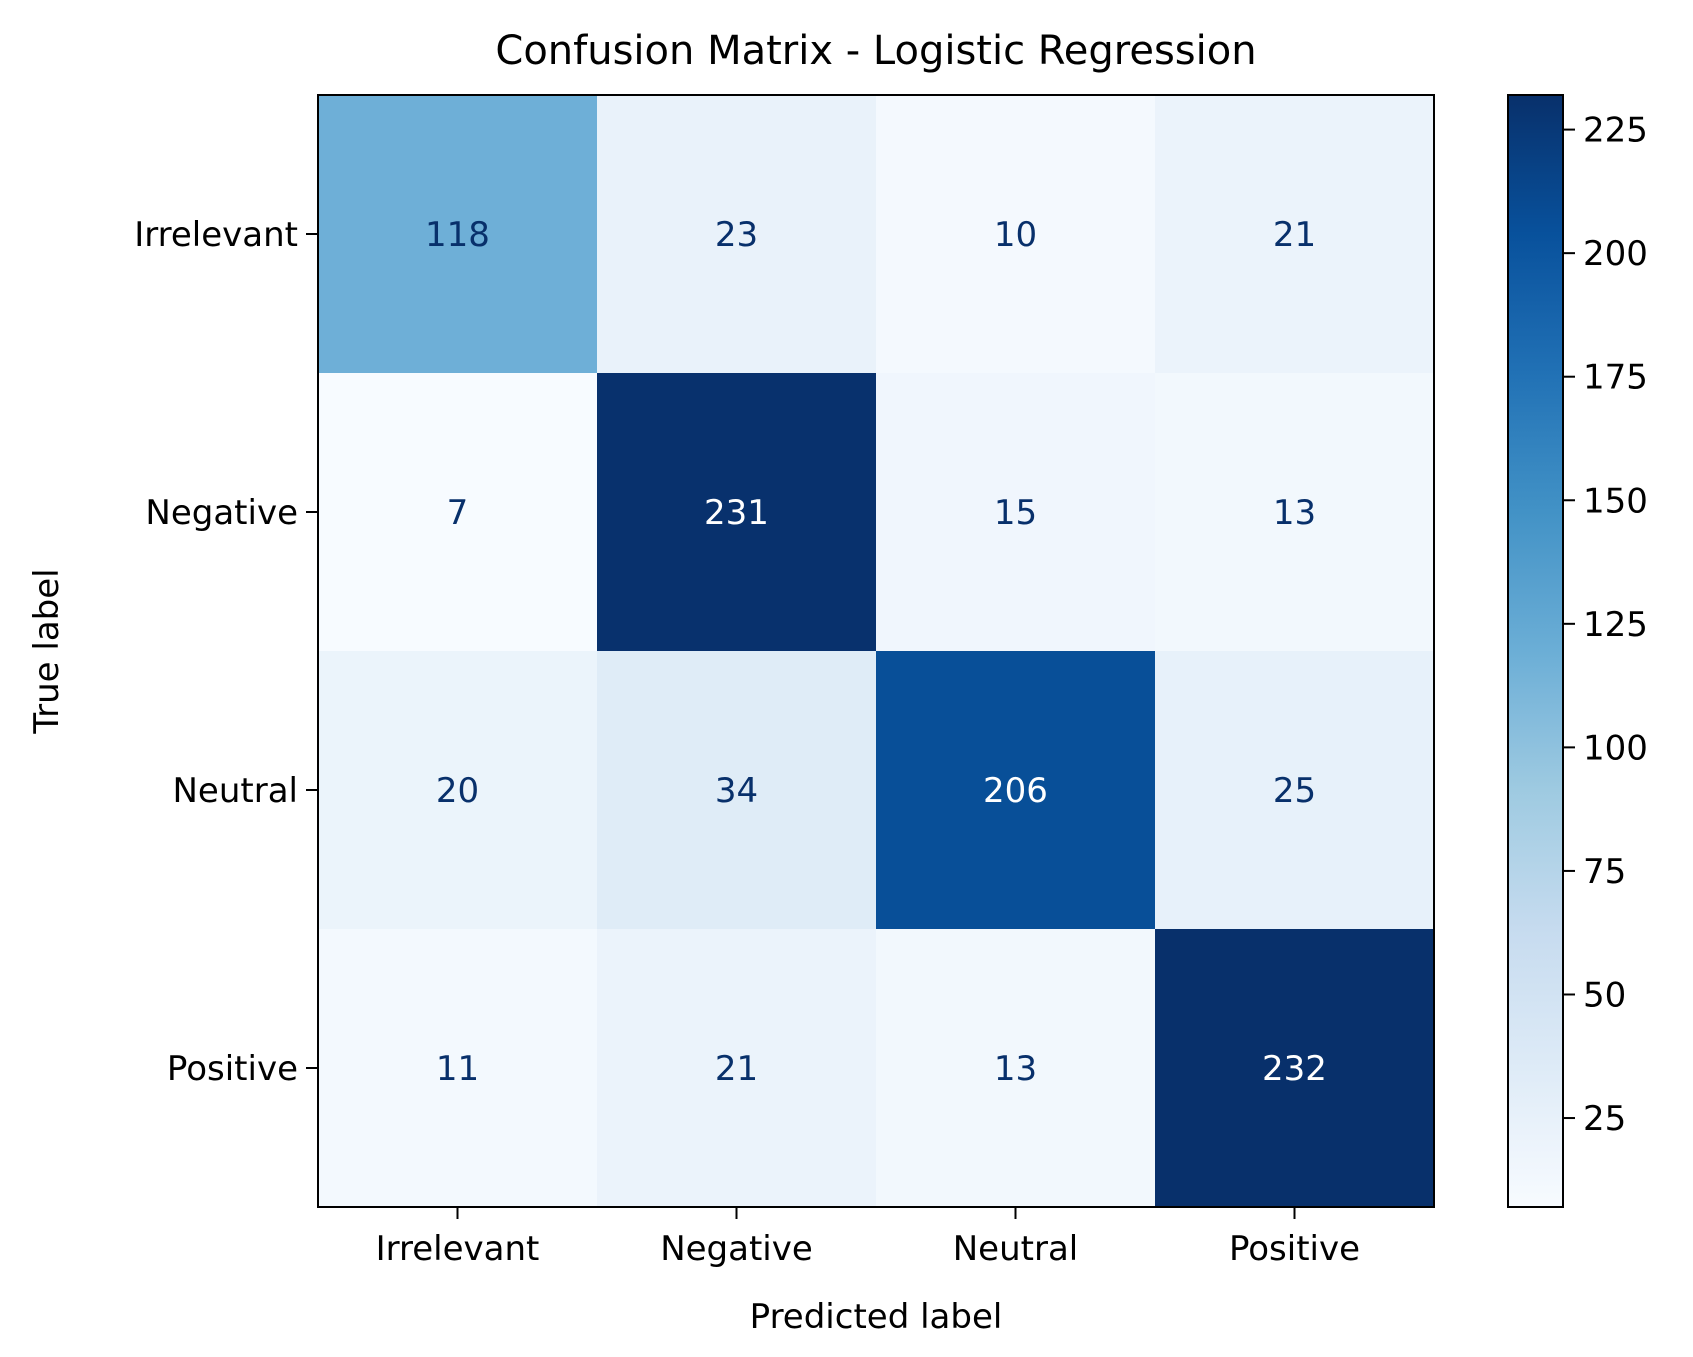 This screenshot has height=1357, width=1693. What do you see at coordinates (1604, 995) in the screenshot?
I see `colorbar-tick-label: 50` at bounding box center [1604, 995].